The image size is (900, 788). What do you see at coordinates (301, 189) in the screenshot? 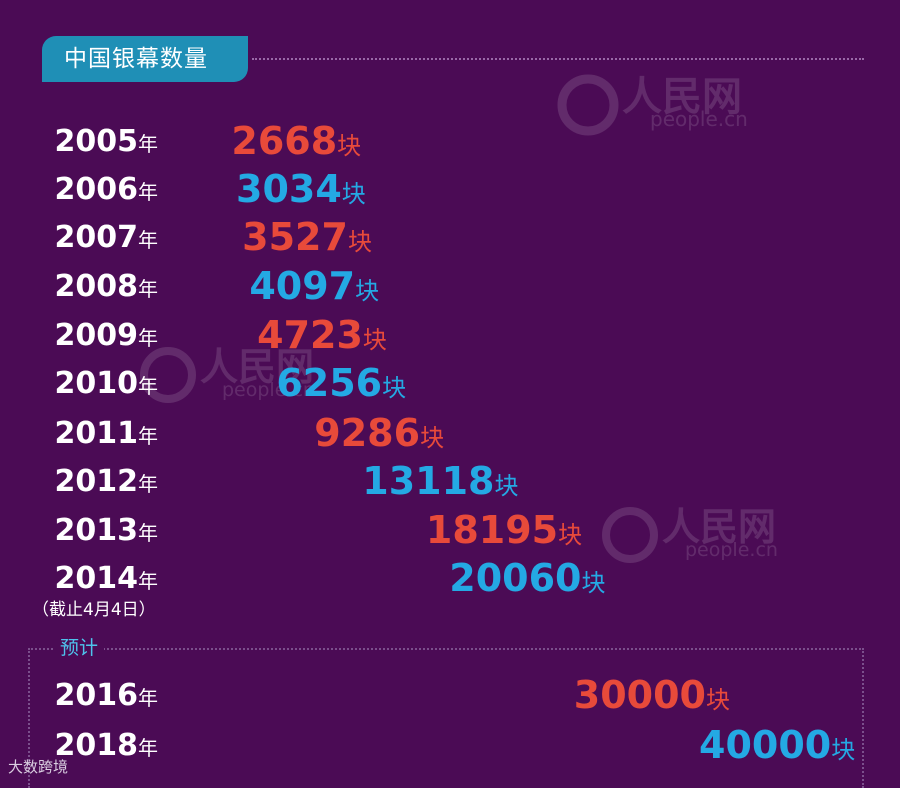
I see `data-label: 3034块` at bounding box center [301, 189].